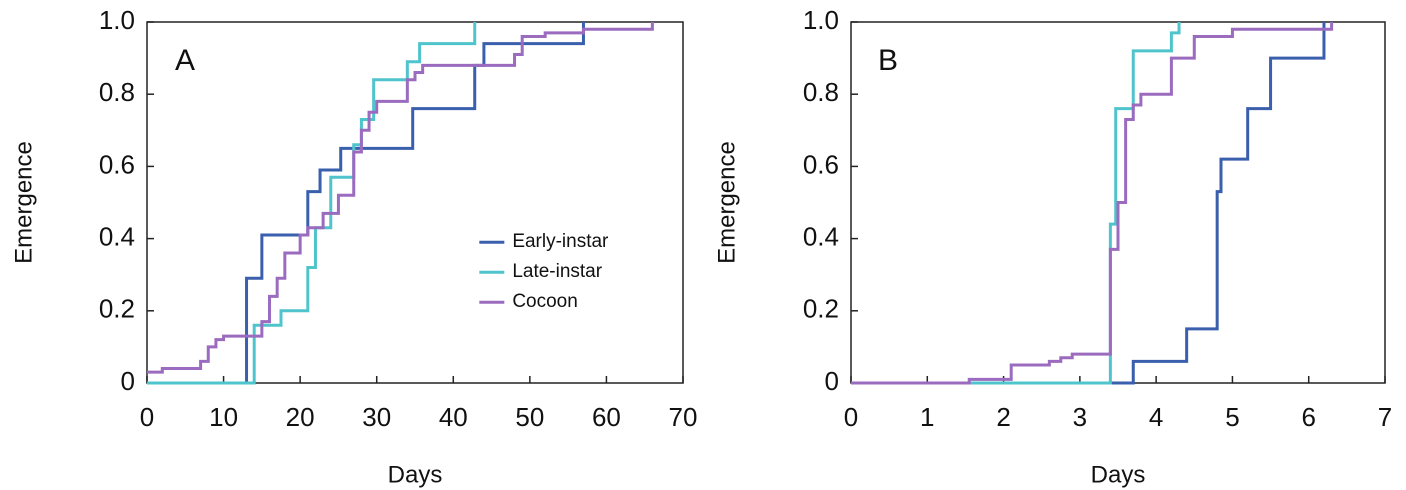 This screenshot has height=490, width=1406. What do you see at coordinates (1308, 417) in the screenshot?
I see `x-tick-label: 6` at bounding box center [1308, 417].